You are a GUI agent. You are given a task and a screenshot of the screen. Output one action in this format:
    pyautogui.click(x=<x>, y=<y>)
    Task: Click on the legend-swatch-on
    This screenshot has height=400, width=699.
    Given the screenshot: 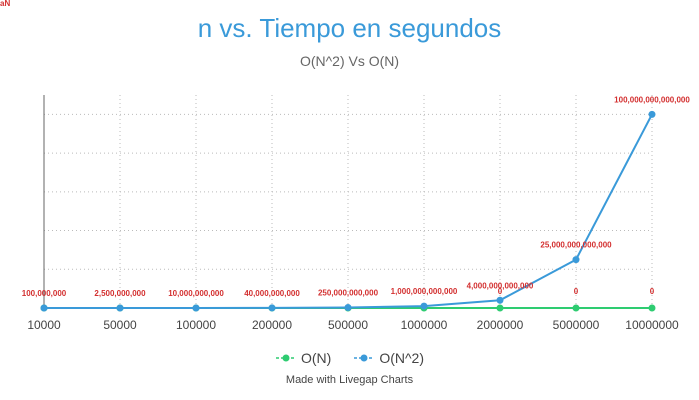 What is the action you would take?
    pyautogui.click(x=285, y=358)
    